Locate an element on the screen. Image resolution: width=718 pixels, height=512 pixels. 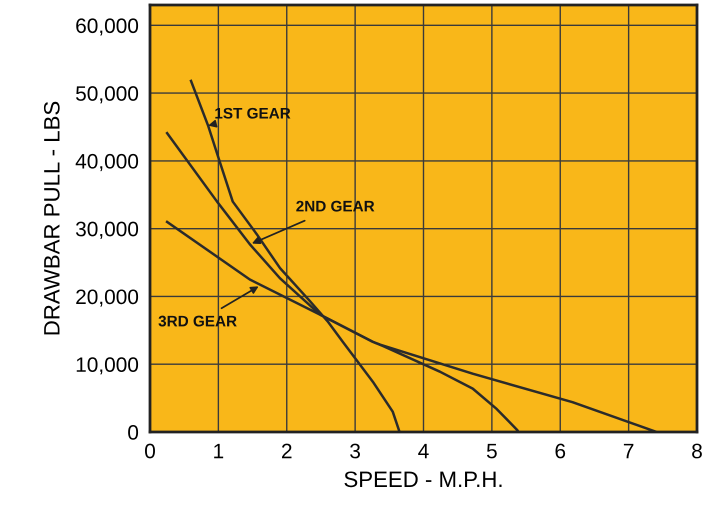
y-axis-title: DRAWBAR PULL - LBS is located at coordinates (52, 218).